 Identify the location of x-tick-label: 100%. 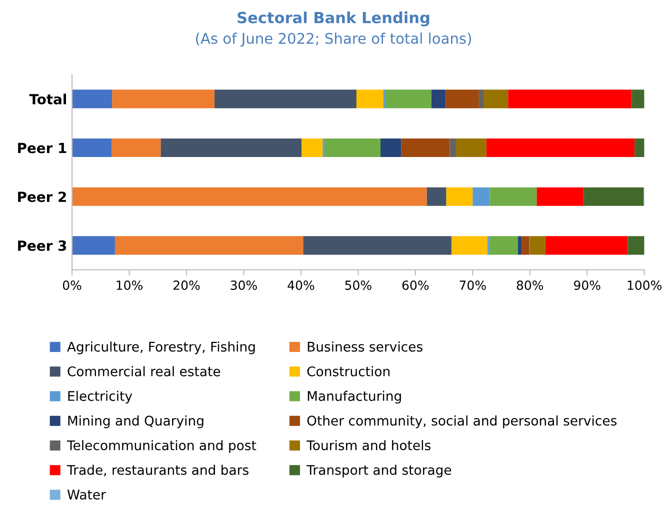
(645, 285).